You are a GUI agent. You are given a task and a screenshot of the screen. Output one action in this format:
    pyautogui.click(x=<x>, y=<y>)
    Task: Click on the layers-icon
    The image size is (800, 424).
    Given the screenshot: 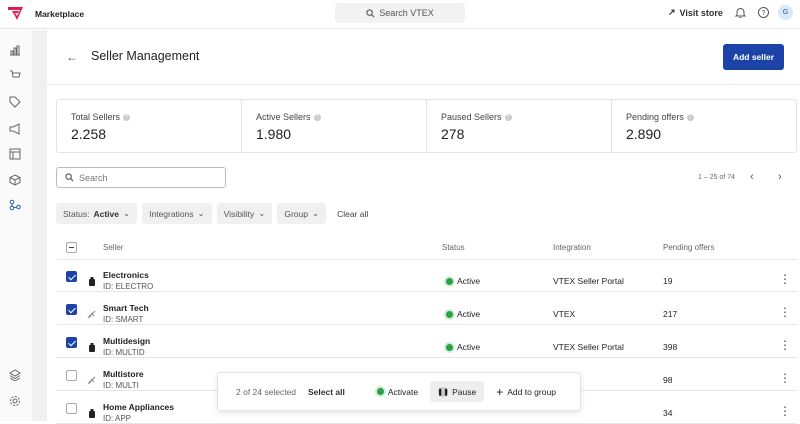 What is the action you would take?
    pyautogui.click(x=15, y=375)
    